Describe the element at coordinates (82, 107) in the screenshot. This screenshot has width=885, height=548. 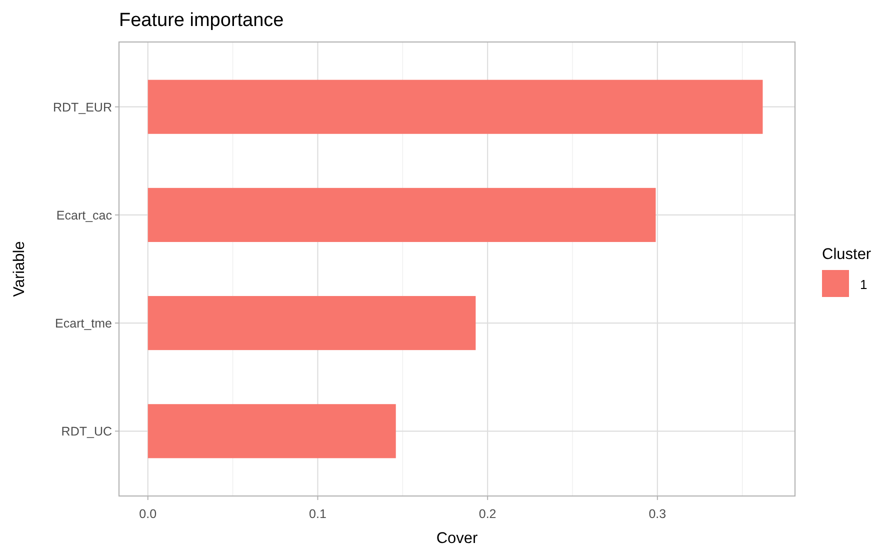
I see `y-tick-label: RDT_EUR` at that location.